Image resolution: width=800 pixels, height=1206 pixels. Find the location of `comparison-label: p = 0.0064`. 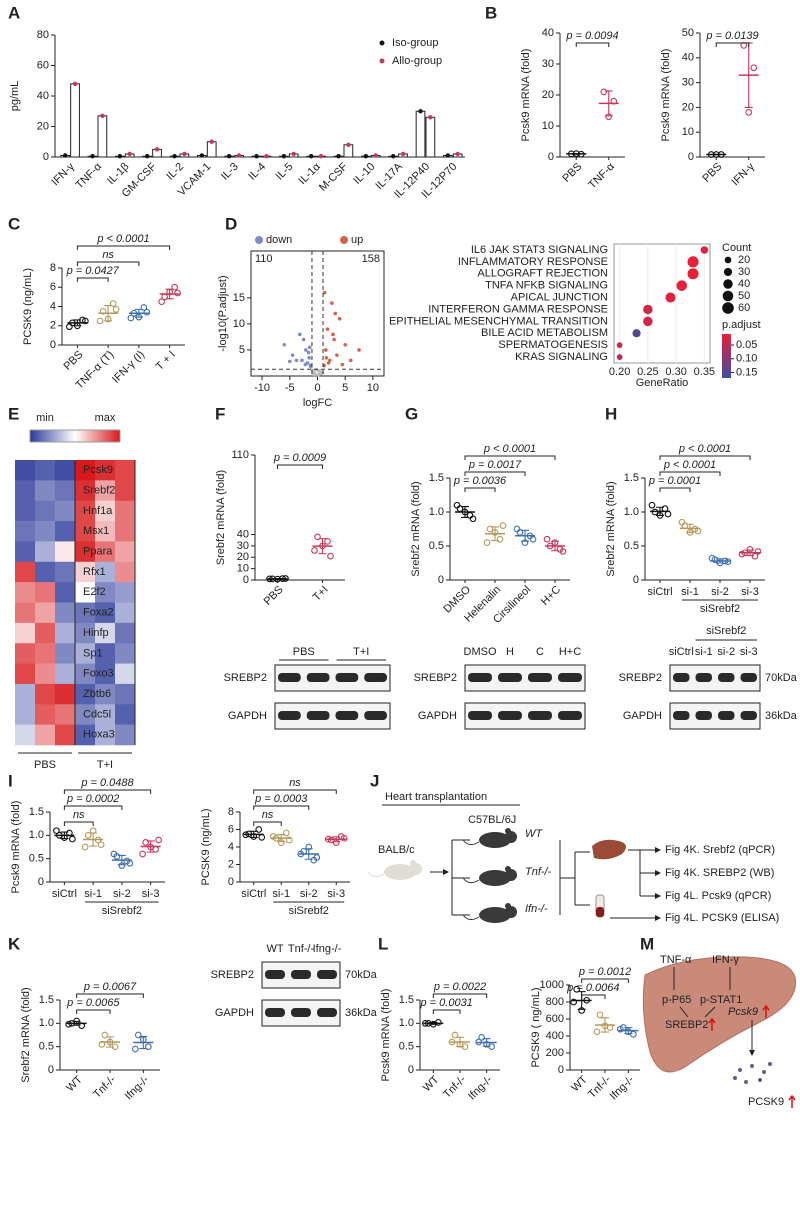

comparison-label: p = 0.0064 is located at coordinates (592, 988).